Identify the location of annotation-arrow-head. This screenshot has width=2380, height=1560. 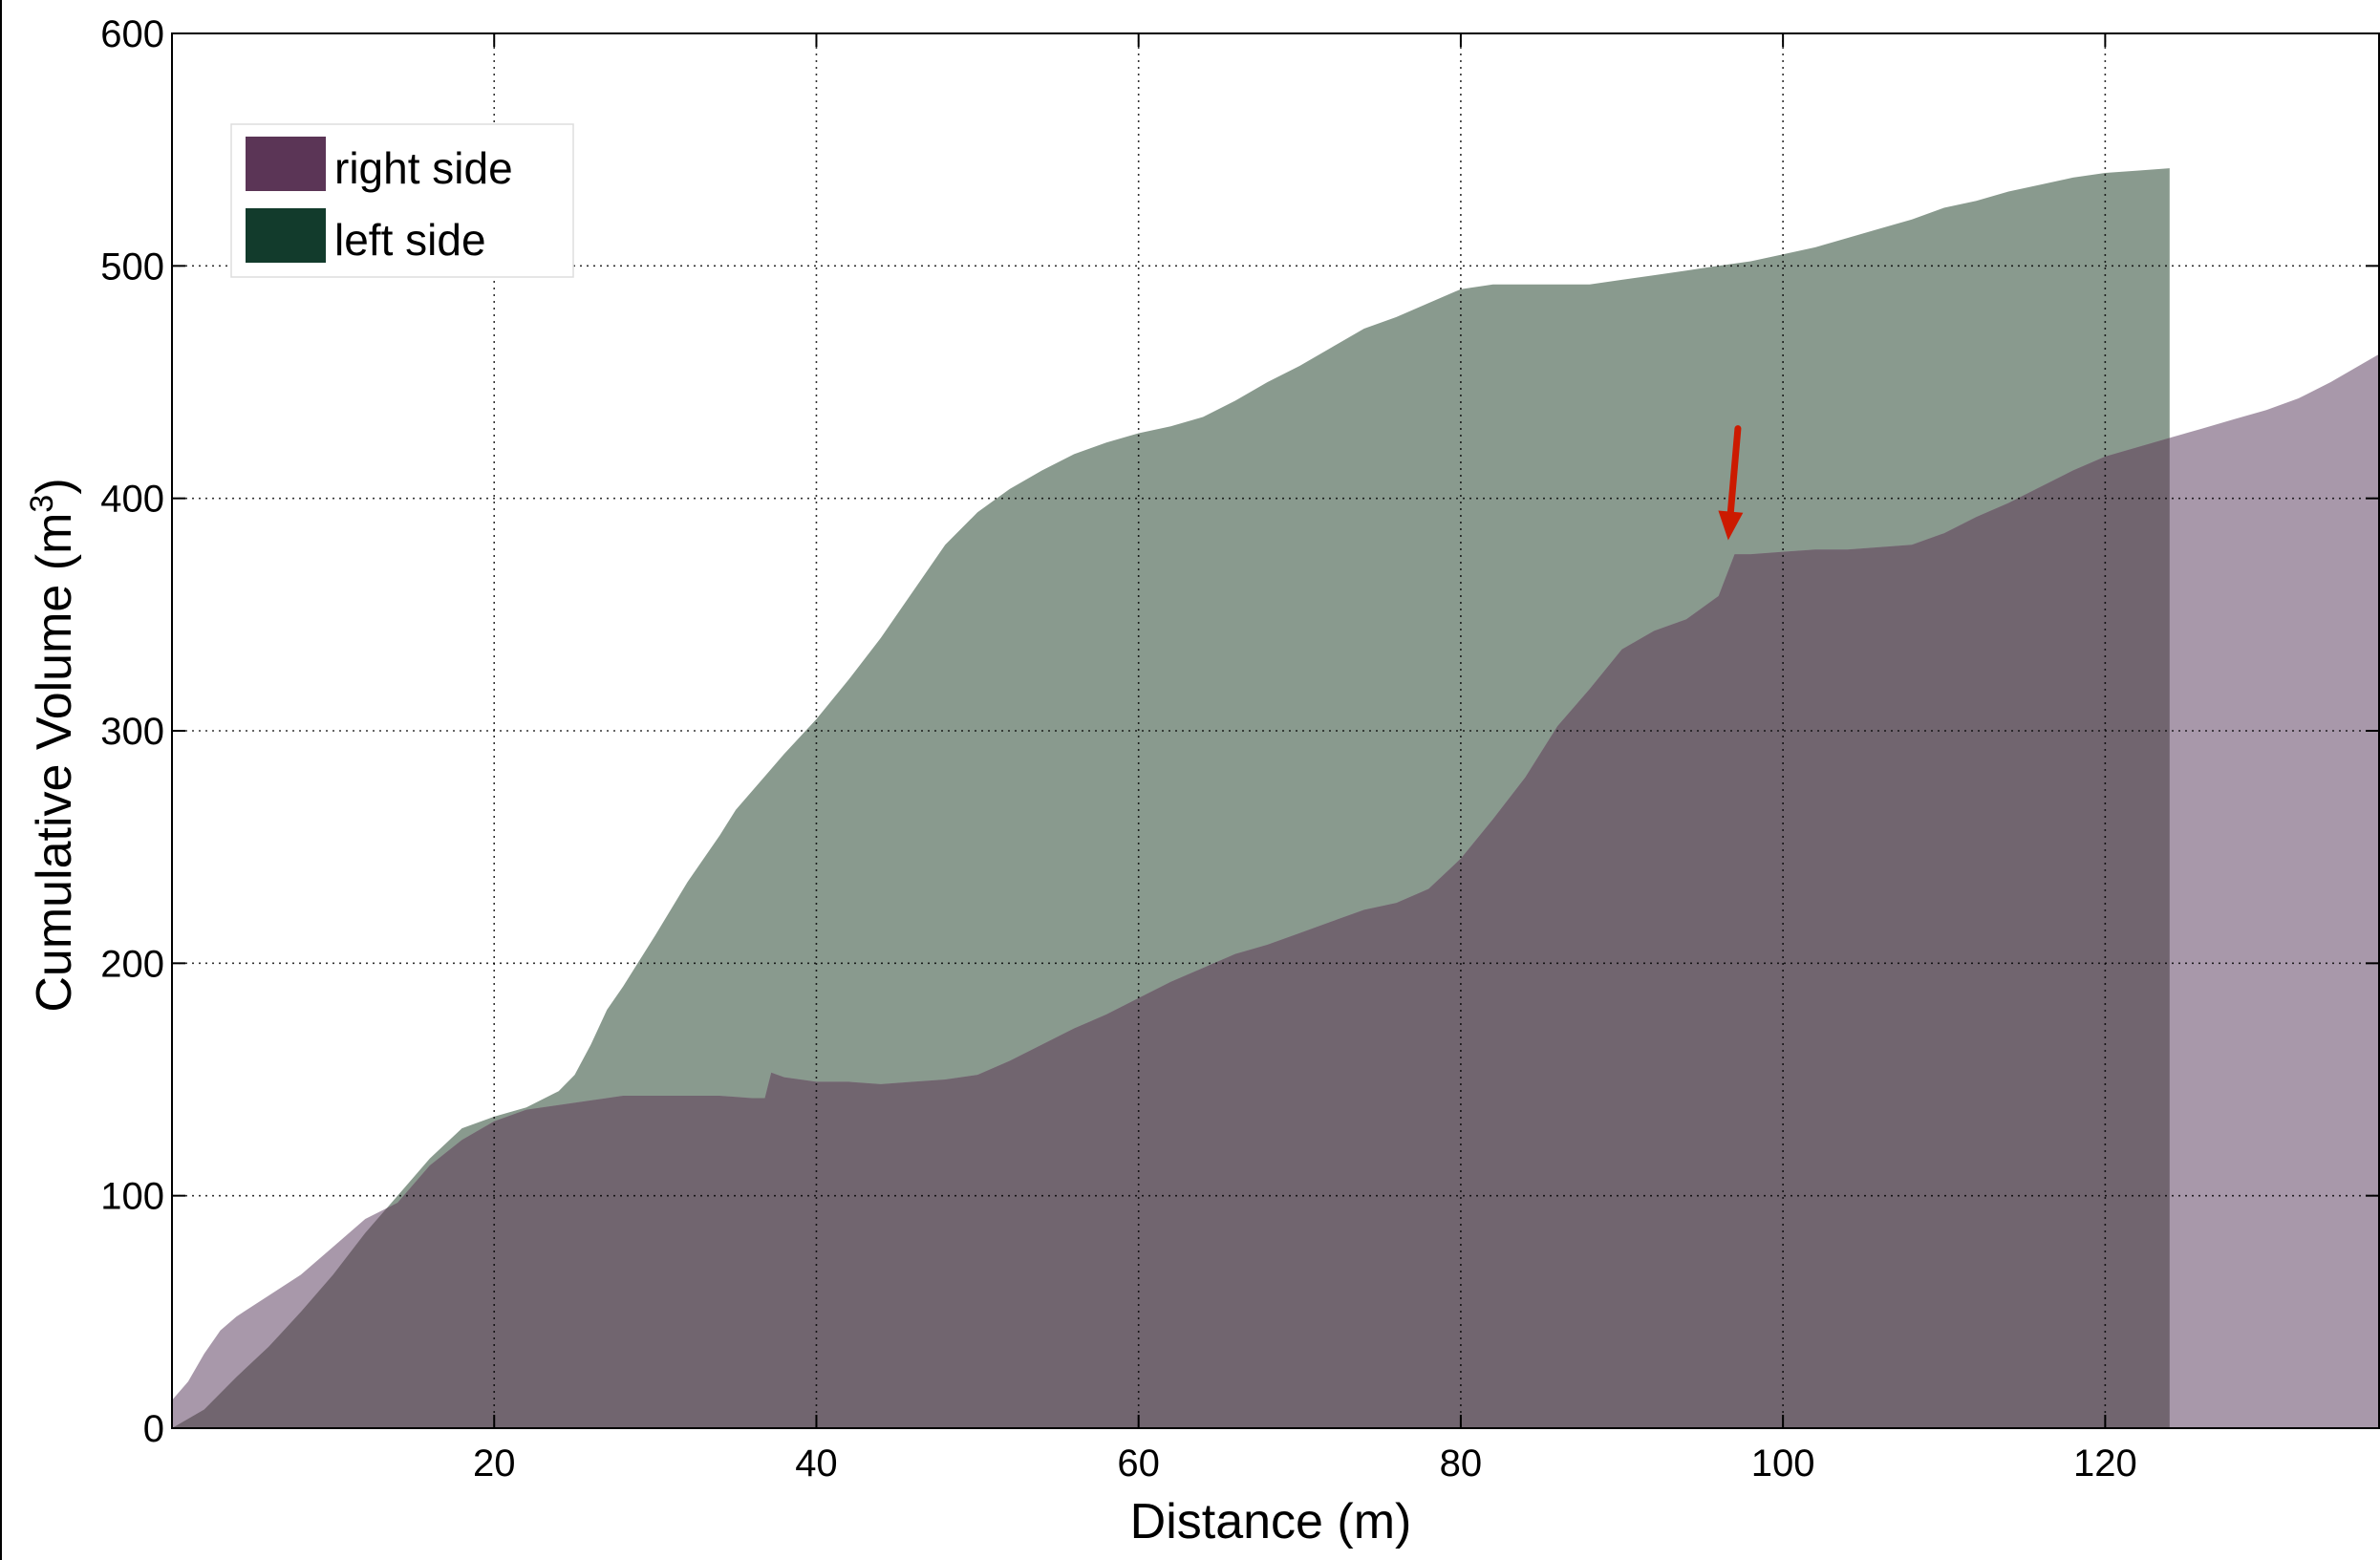
(1731, 525).